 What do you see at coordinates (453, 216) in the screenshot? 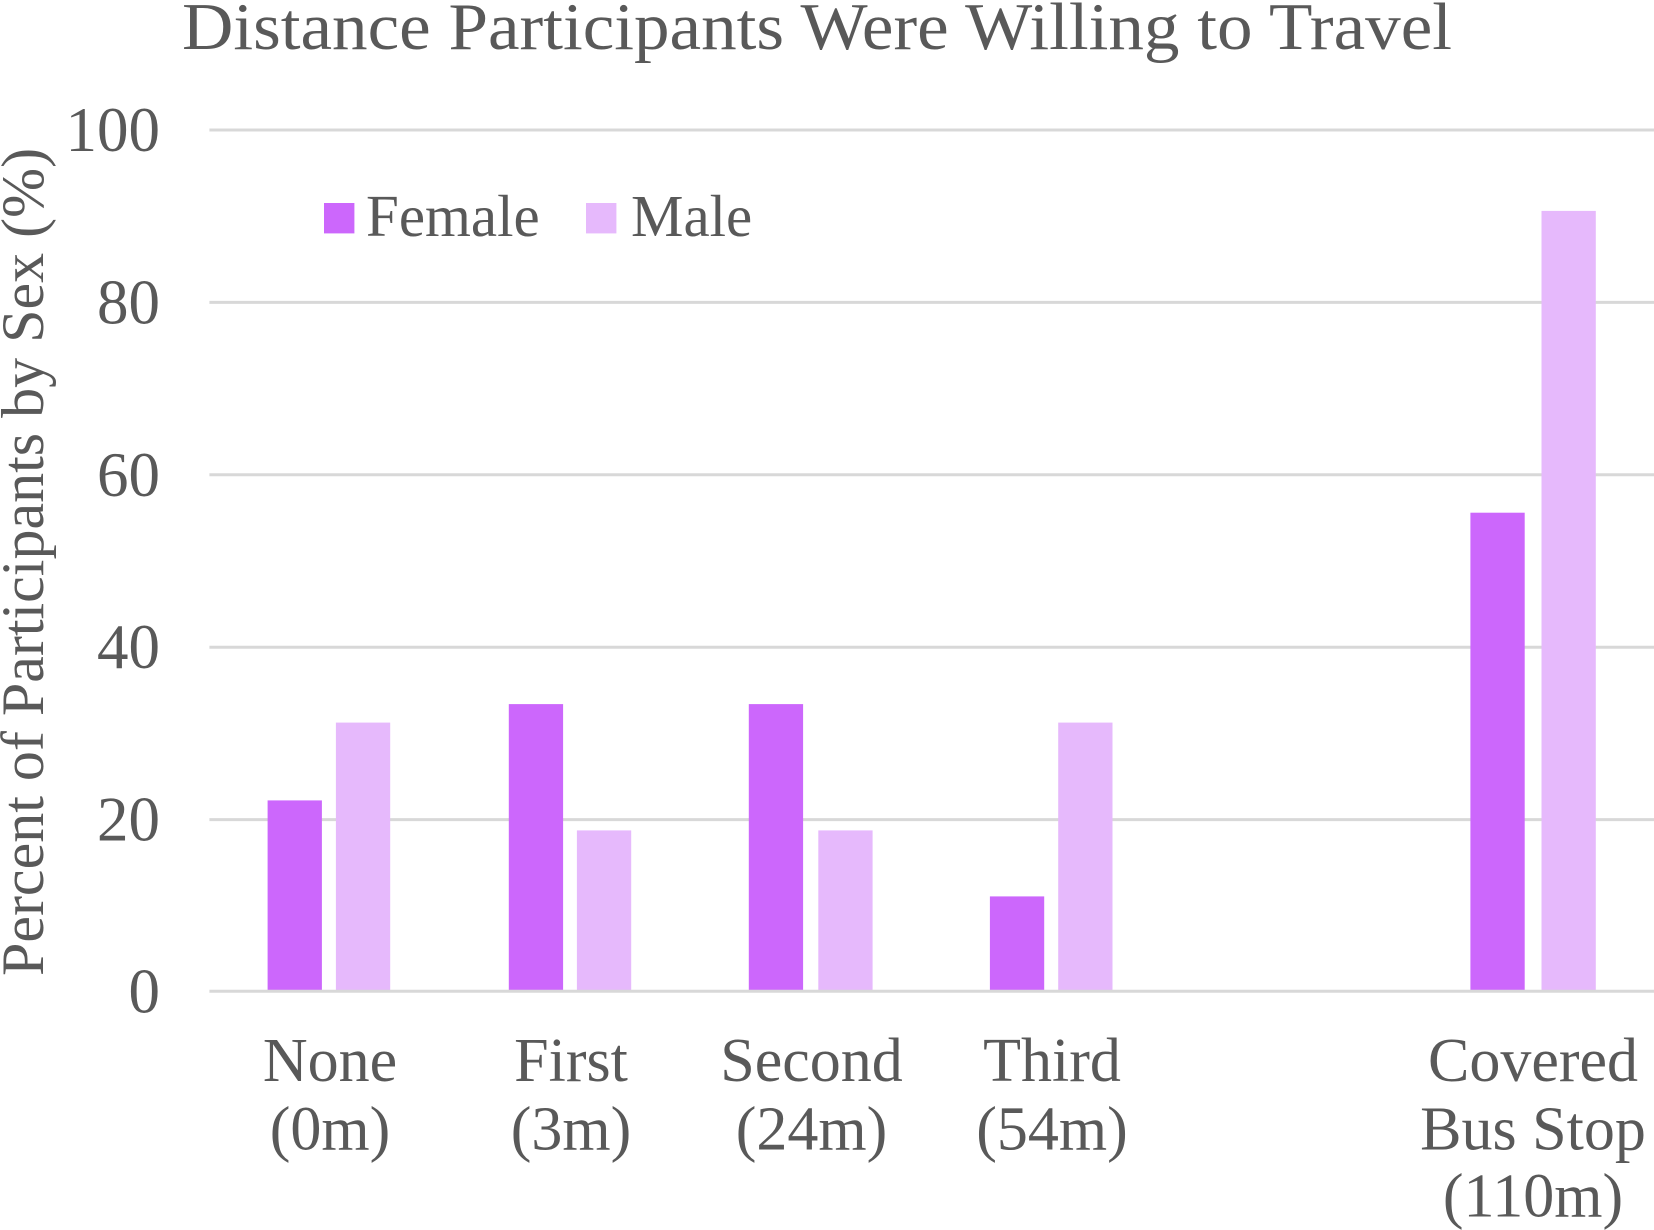
I see `svg-text: Female` at bounding box center [453, 216].